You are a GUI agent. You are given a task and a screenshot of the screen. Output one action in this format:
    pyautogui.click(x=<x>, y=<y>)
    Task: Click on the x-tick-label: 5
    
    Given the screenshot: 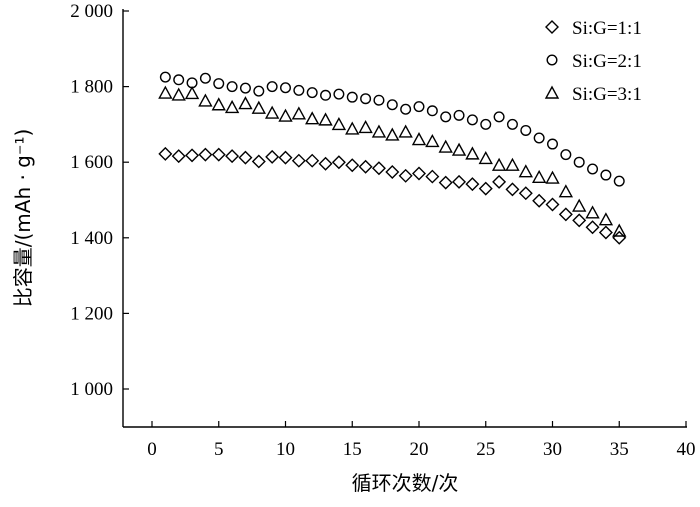 What is the action you would take?
    pyautogui.click(x=219, y=449)
    